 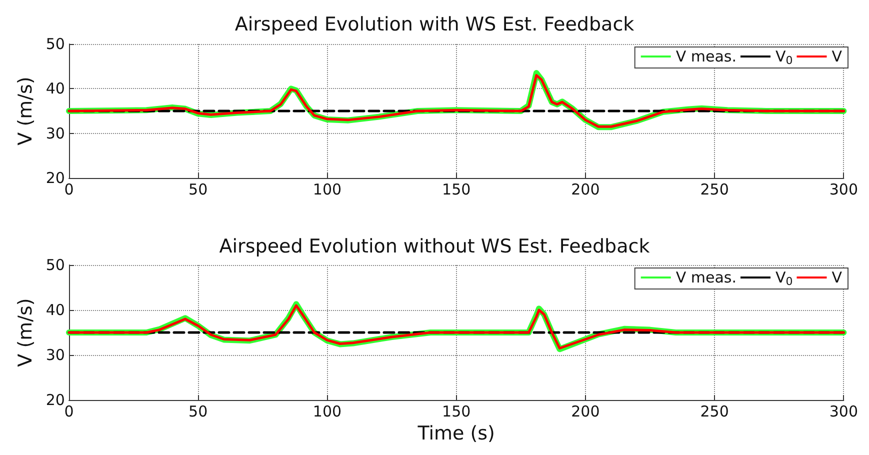 I want to click on x-axis-title: Time (s), so click(x=455, y=433).